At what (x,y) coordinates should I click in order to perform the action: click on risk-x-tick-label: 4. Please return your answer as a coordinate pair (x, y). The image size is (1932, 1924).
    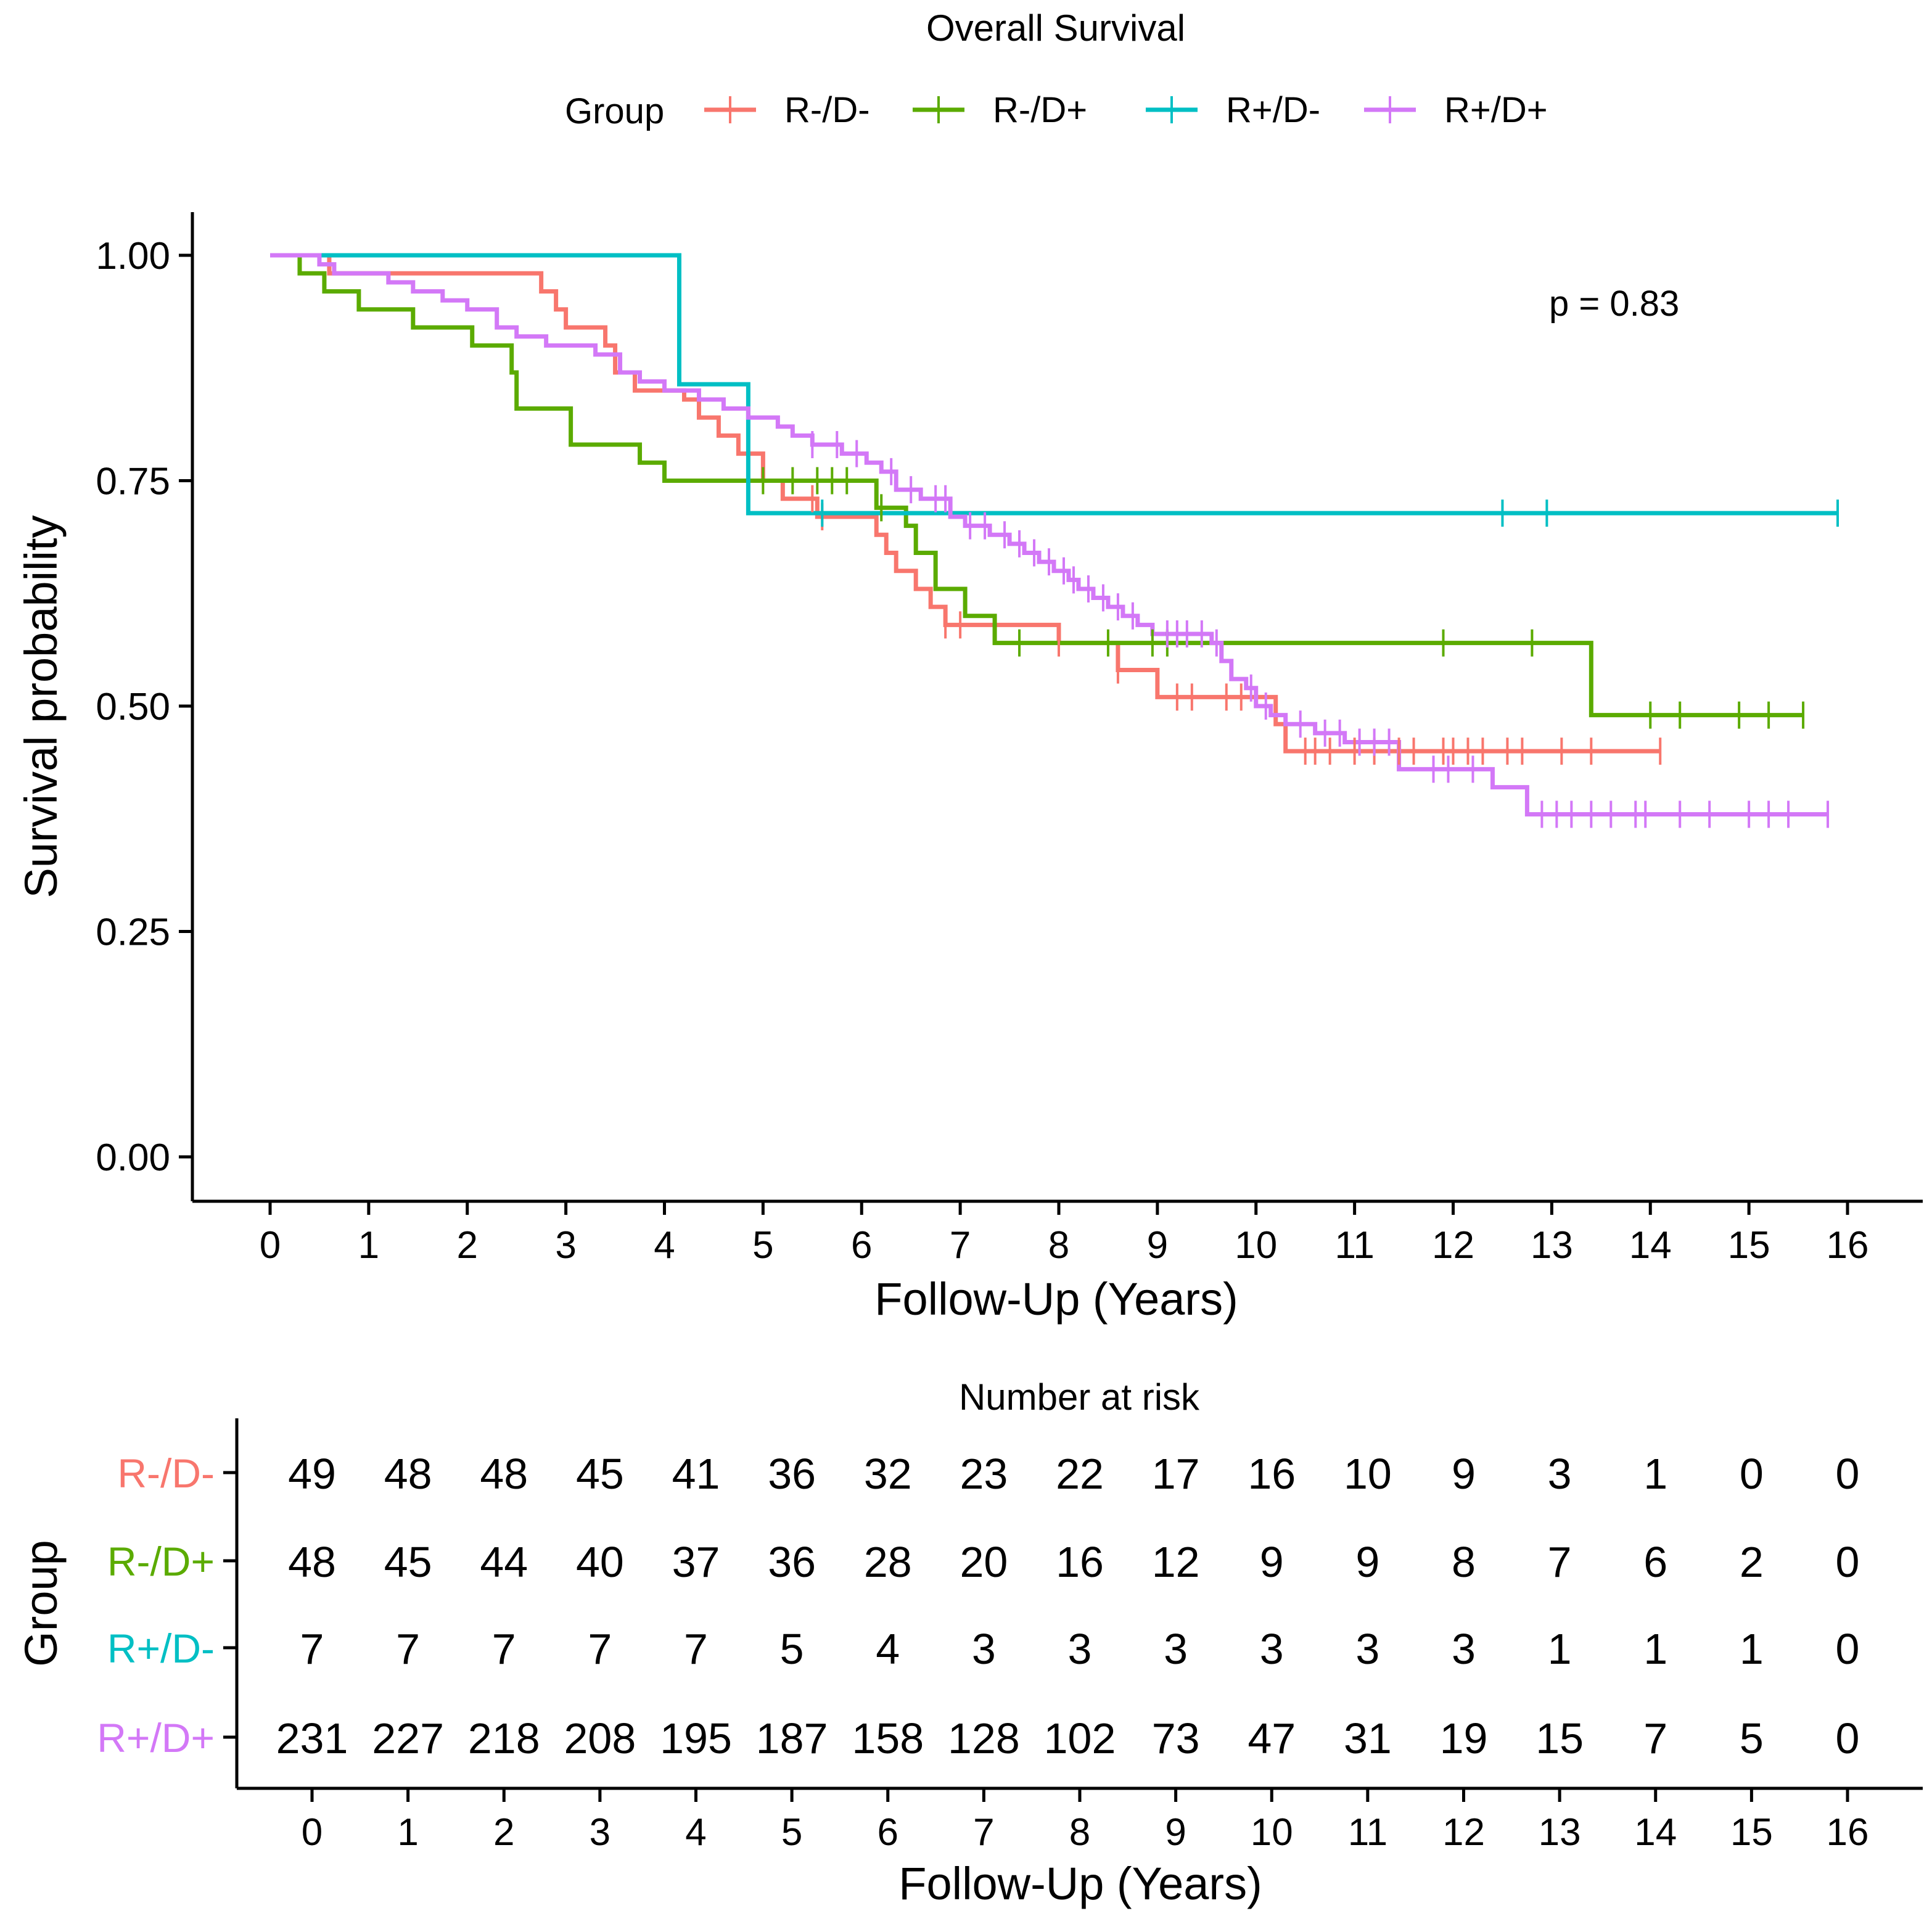
    Looking at the image, I should click on (695, 1833).